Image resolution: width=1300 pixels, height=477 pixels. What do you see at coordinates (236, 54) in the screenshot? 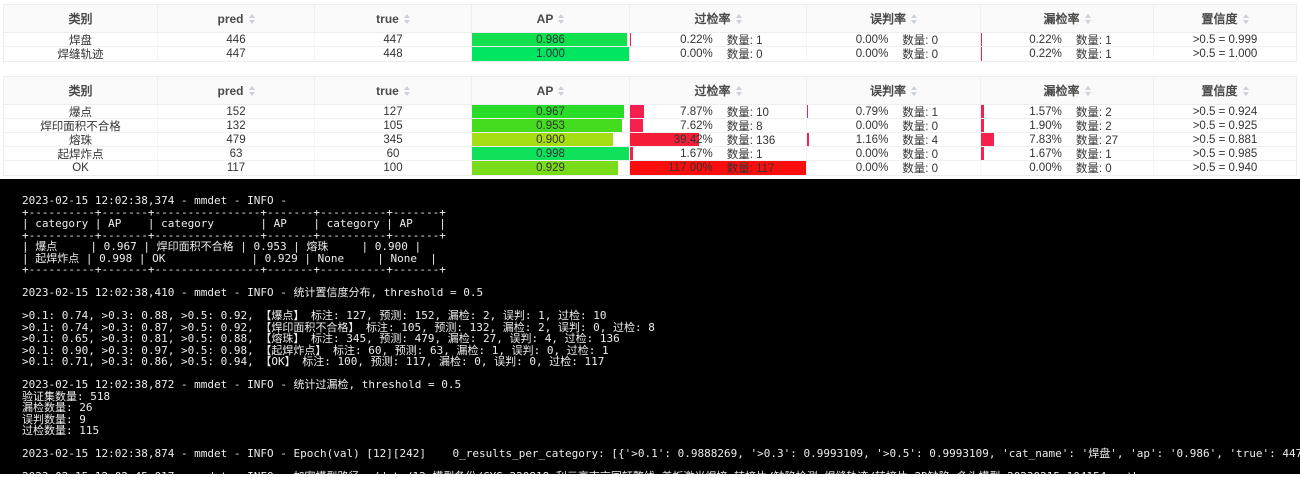
I see `pred-value: 447` at bounding box center [236, 54].